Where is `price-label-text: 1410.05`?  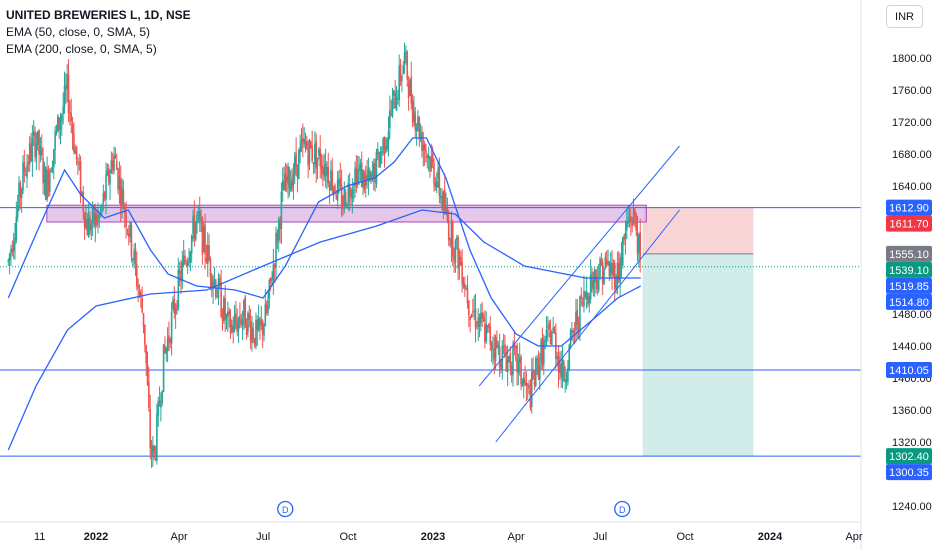 price-label-text: 1410.05 is located at coordinates (909, 371).